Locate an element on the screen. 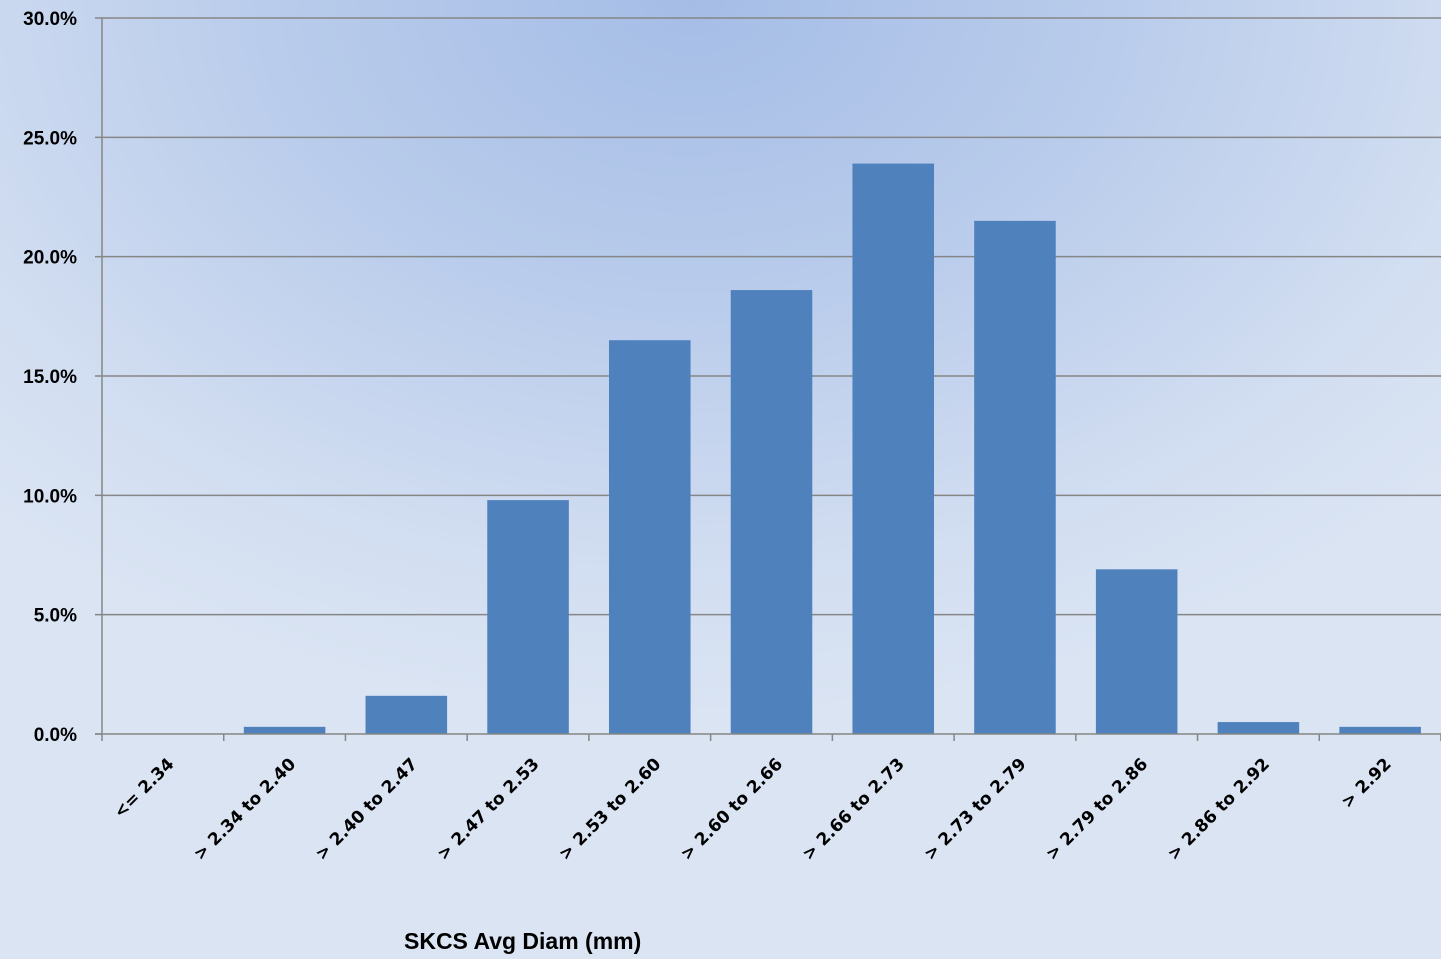 This screenshot has height=959, width=1441. x-tick-label: > 2.34 to 2.40 is located at coordinates (245, 809).